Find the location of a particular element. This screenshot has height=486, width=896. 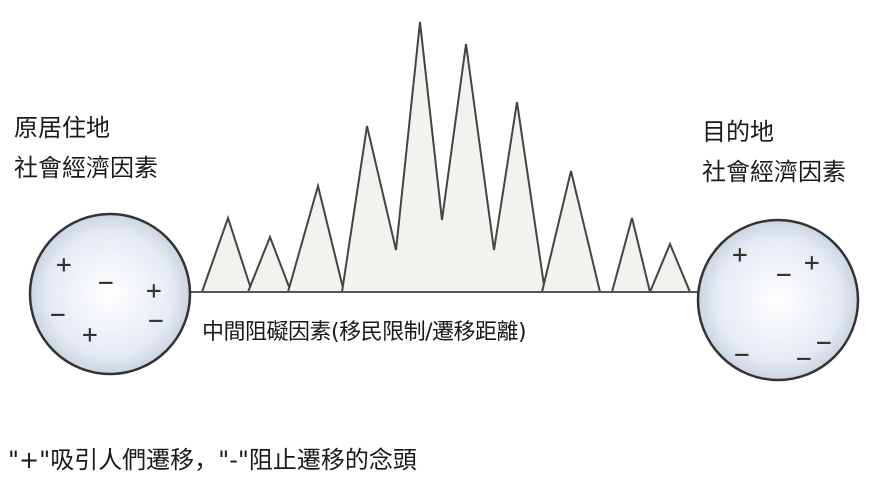

origin-circle is located at coordinates (110, 294).